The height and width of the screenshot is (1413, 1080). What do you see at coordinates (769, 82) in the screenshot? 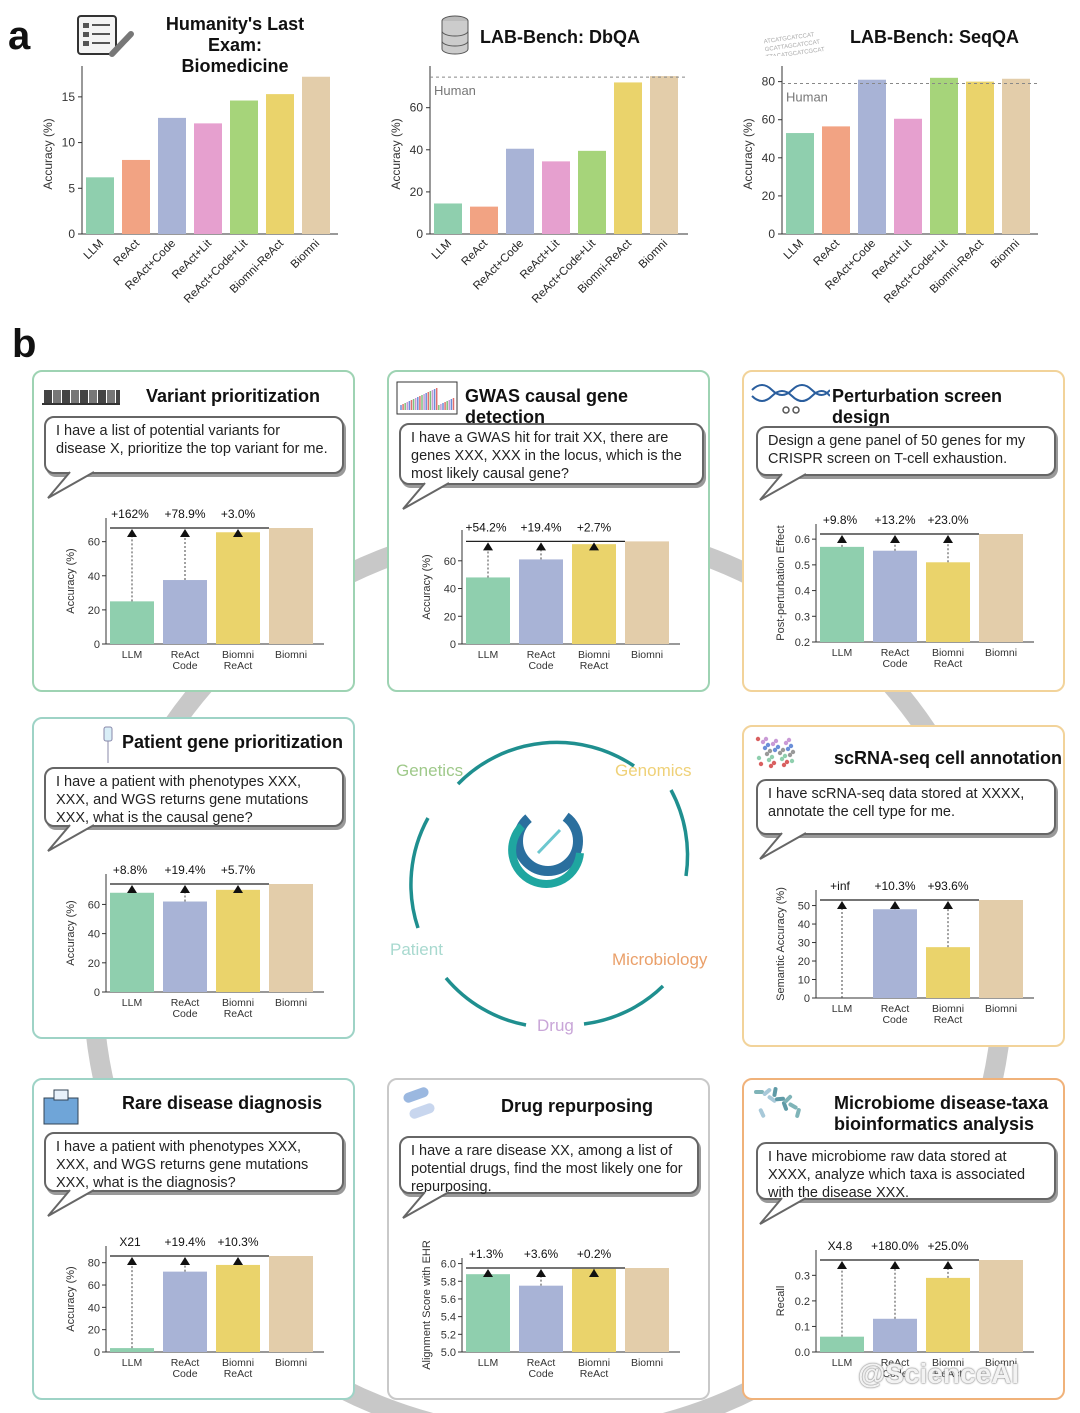
I see `y-tick-label: 80` at bounding box center [769, 82].